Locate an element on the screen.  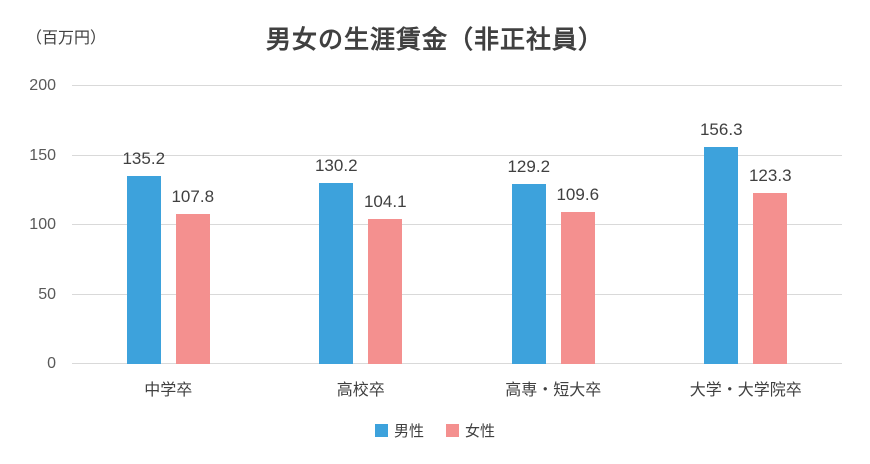
legend: 男性 女性 is located at coordinates (435, 430).